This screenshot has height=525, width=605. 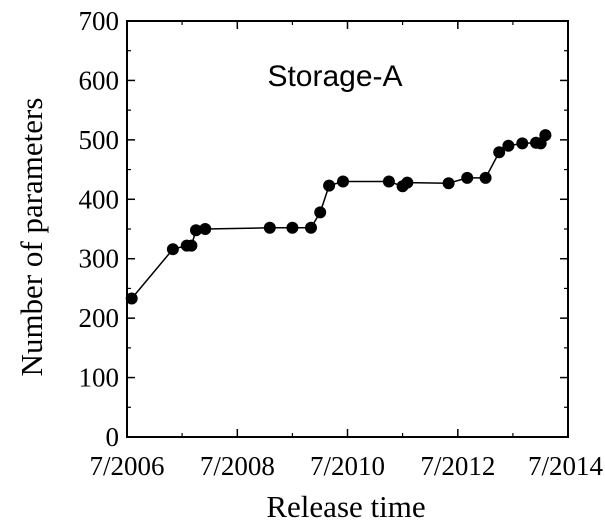 What do you see at coordinates (99, 21) in the screenshot?
I see `y-tick-label: 700` at bounding box center [99, 21].